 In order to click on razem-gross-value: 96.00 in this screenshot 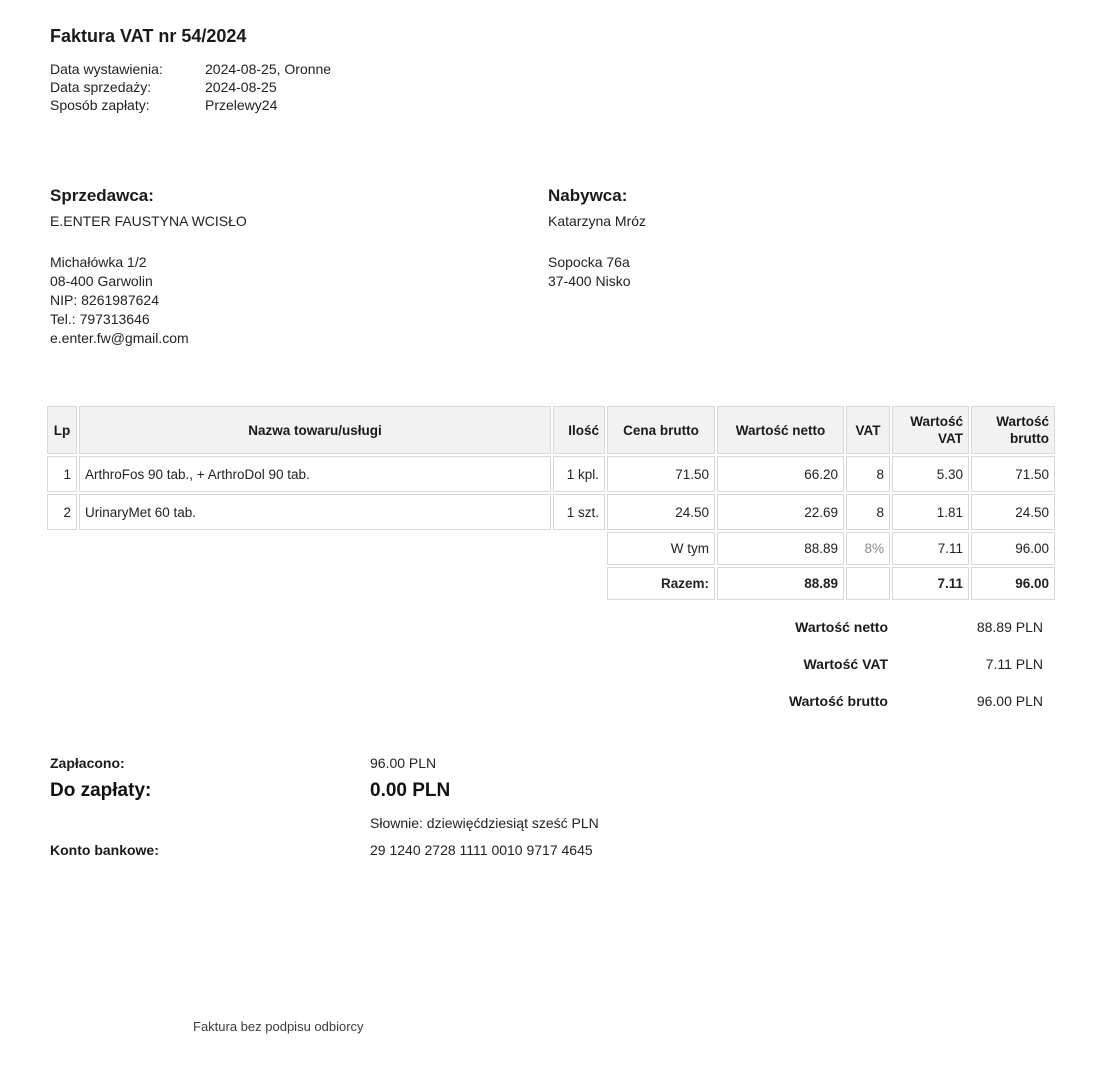, I will do `click(1013, 583)`.